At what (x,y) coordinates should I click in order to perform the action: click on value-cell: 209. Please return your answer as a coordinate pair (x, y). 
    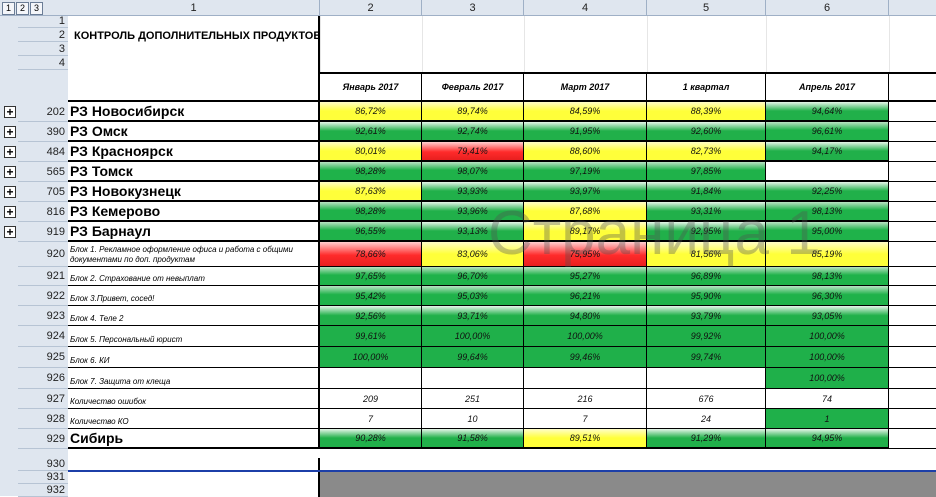
    Looking at the image, I should click on (371, 399).